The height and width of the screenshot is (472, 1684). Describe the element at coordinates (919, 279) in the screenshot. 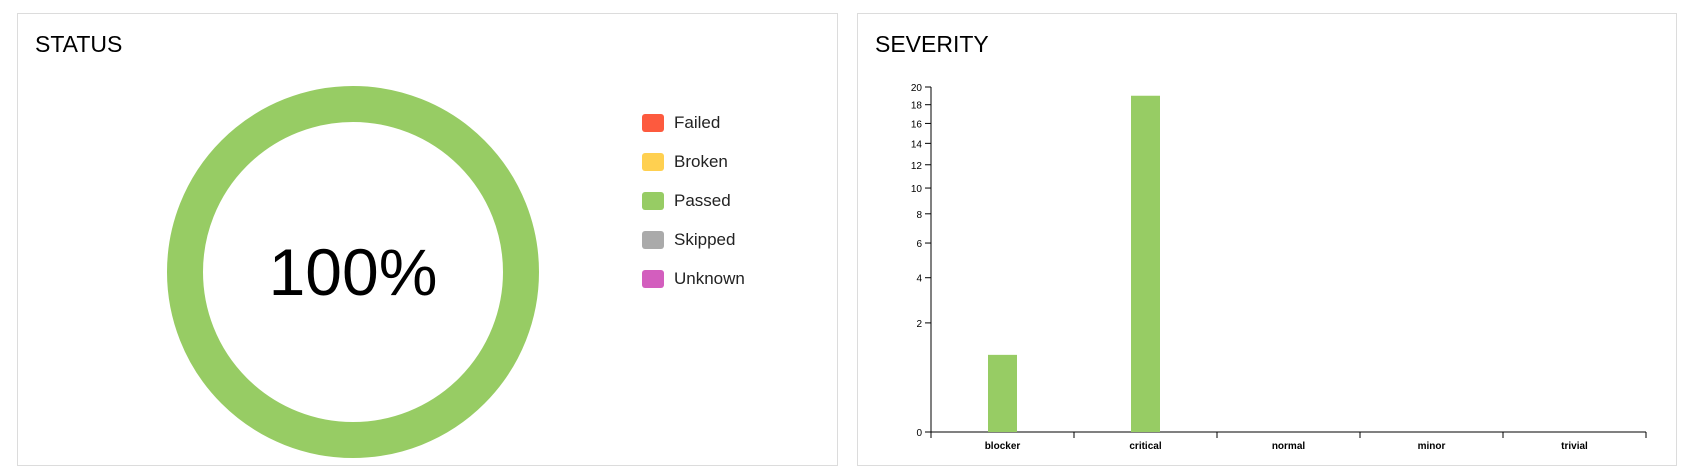

I see `y-tick-label: 4` at that location.